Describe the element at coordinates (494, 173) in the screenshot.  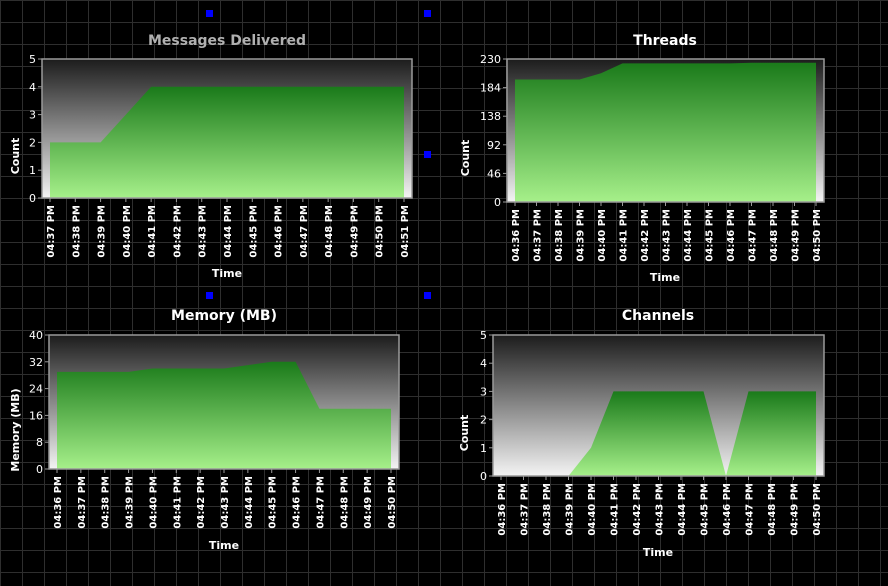
I see `y-tick-label: 46` at that location.